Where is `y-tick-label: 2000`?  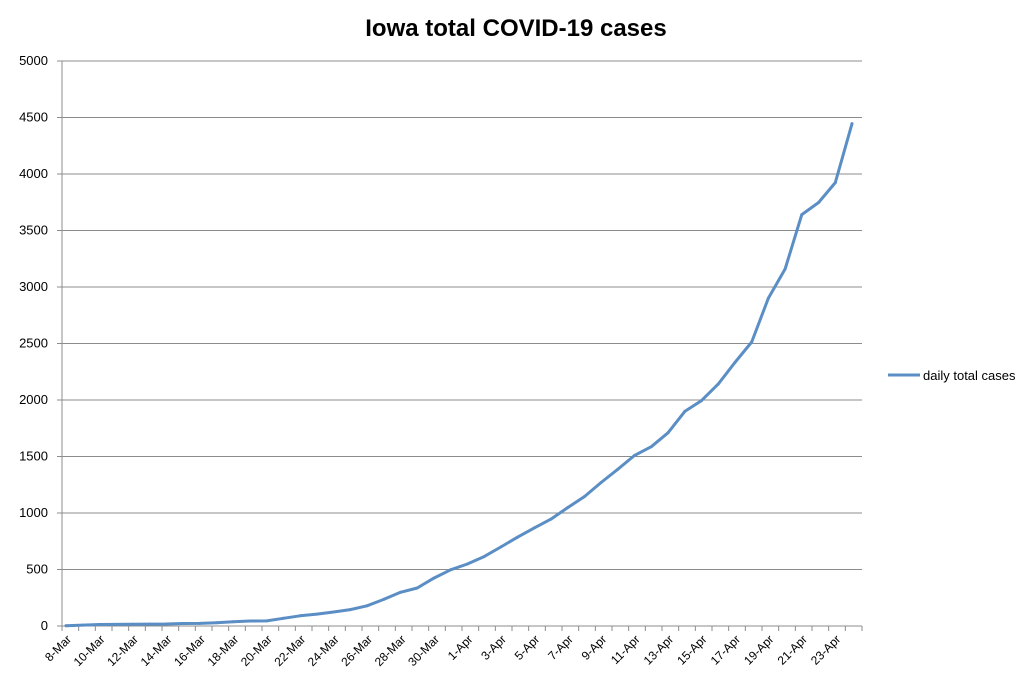 y-tick-label: 2000 is located at coordinates (33, 399).